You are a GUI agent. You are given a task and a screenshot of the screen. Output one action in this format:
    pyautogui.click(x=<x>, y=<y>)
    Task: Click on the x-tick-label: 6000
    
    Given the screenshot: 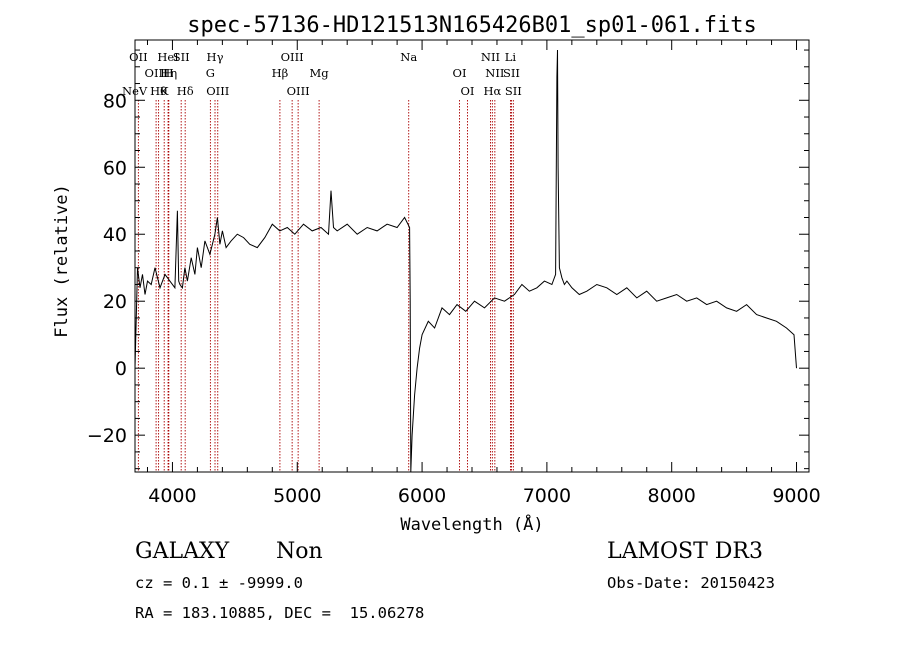 What is the action you would take?
    pyautogui.click(x=422, y=496)
    